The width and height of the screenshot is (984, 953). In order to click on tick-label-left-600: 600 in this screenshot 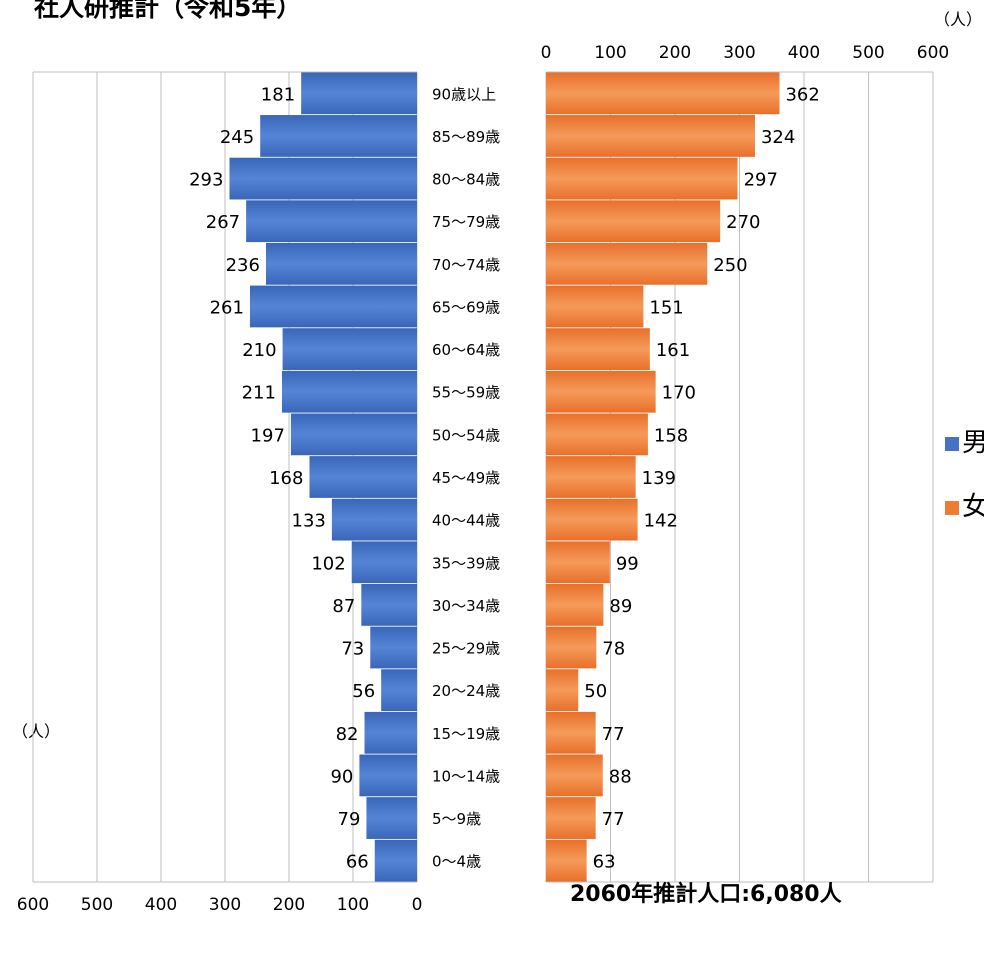, I will do `click(33, 905)`.